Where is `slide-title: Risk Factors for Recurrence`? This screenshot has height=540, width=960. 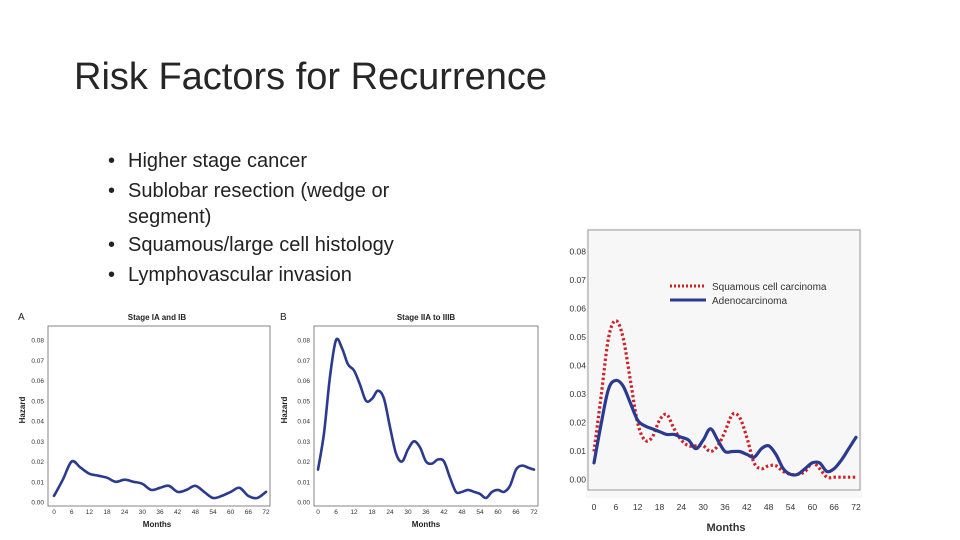 slide-title: Risk Factors for Recurrence is located at coordinates (311, 77).